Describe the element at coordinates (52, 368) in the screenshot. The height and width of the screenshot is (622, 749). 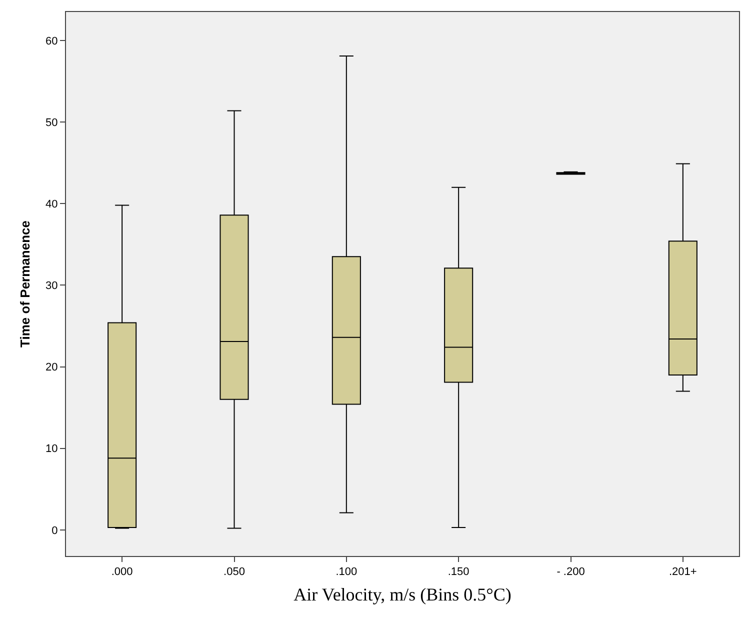
I see `y-tick-label: 20` at that location.